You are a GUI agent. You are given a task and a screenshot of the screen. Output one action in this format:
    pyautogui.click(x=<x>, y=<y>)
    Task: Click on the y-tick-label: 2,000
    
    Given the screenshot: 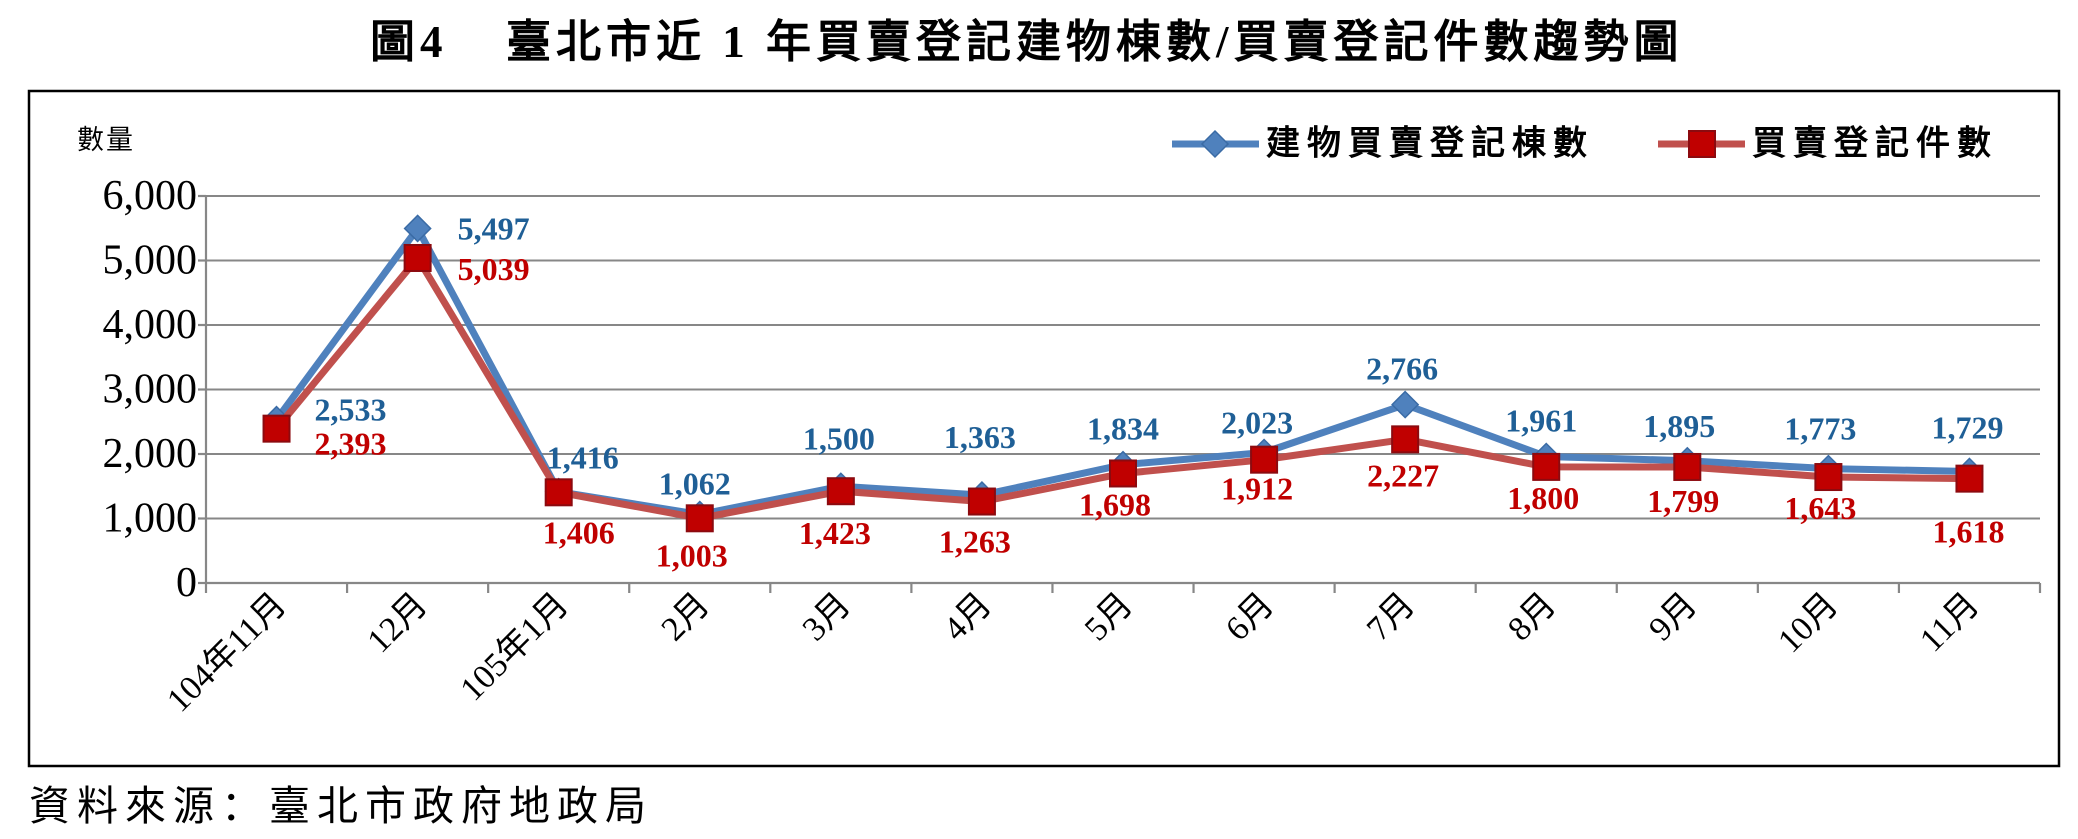 What is the action you would take?
    pyautogui.click(x=150, y=454)
    